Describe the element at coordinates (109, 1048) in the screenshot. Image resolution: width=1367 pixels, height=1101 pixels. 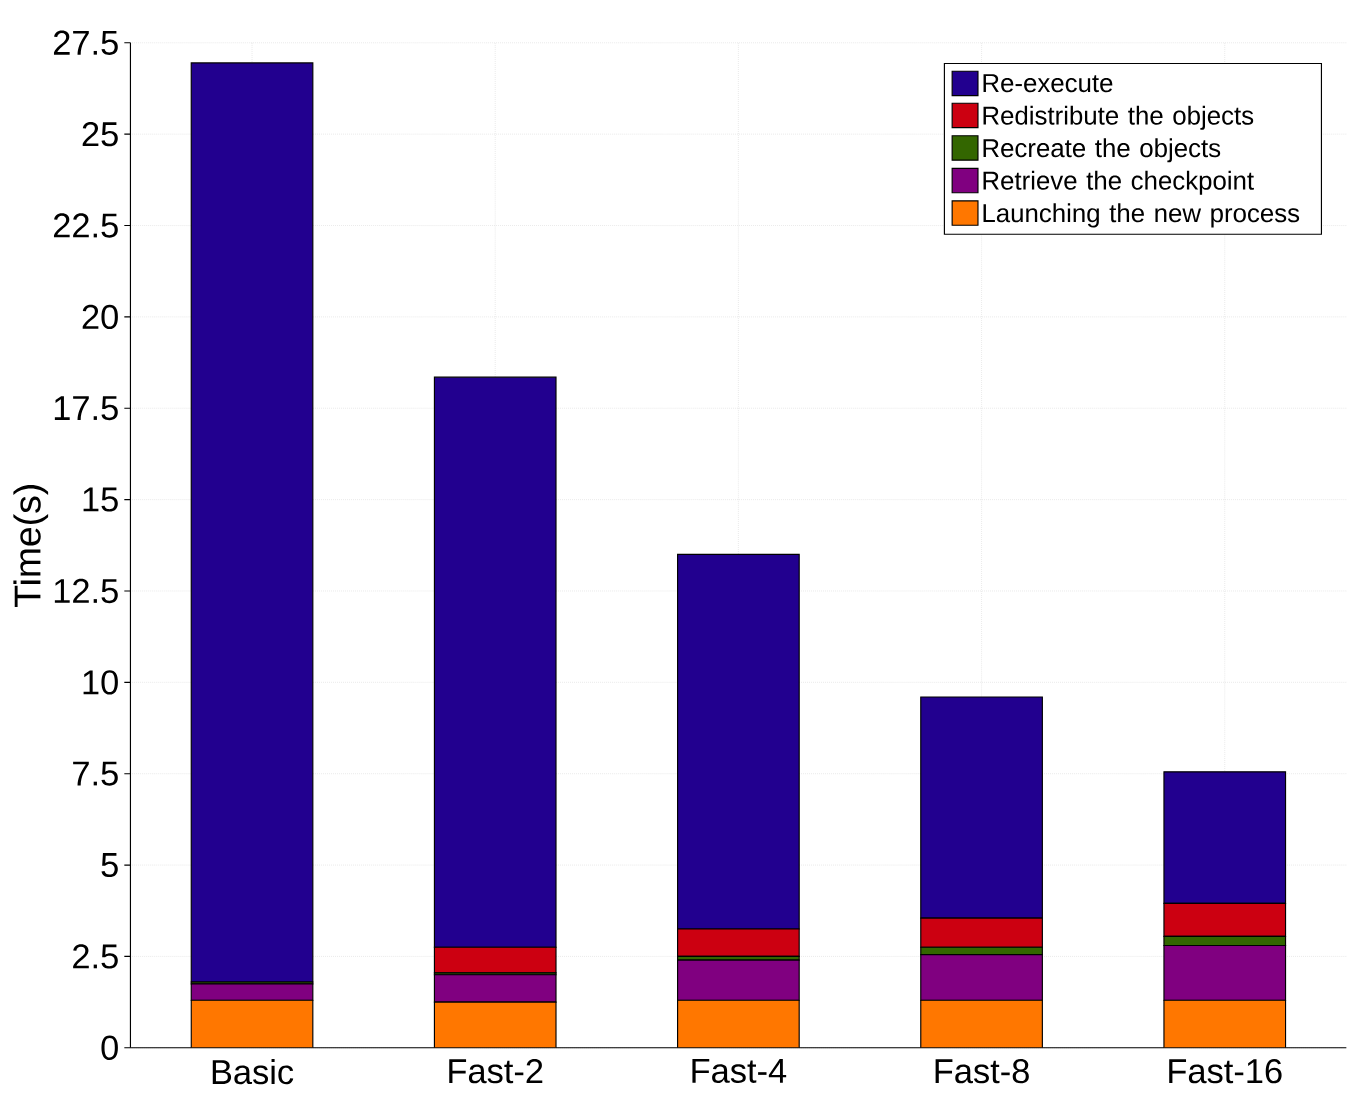
I see `y-tick-label: 0` at that location.